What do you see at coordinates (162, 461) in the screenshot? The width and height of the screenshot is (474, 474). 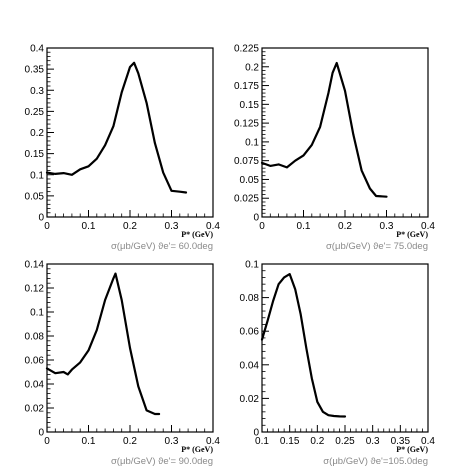 I see `panel-caption: σ(μb/GeV) ϑe'= 90.0deg` at bounding box center [162, 461].